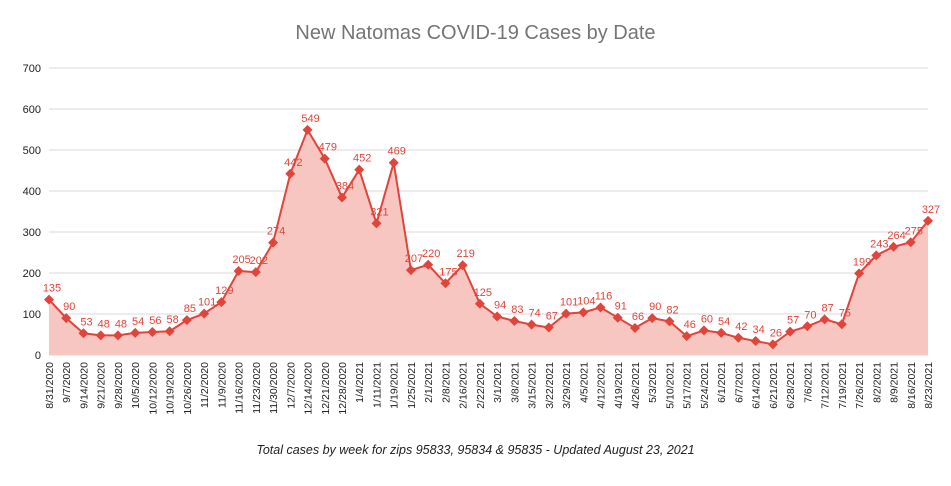 The image size is (951, 486). Describe the element at coordinates (328, 148) in the screenshot. I see `data-label: 479` at that location.